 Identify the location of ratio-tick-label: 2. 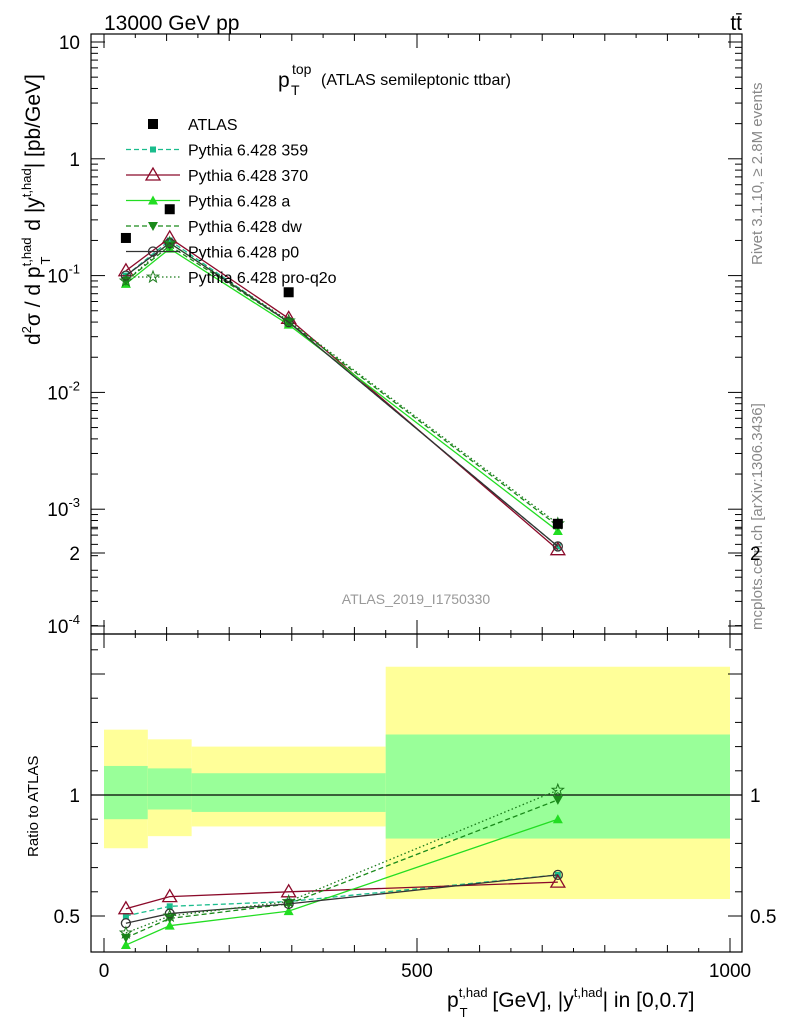
(74, 554).